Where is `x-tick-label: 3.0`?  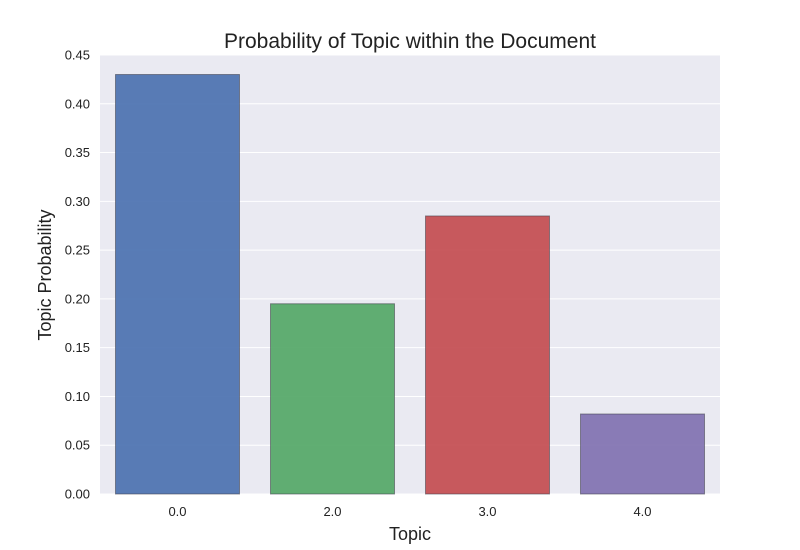
x-tick-label: 3.0 is located at coordinates (487, 511).